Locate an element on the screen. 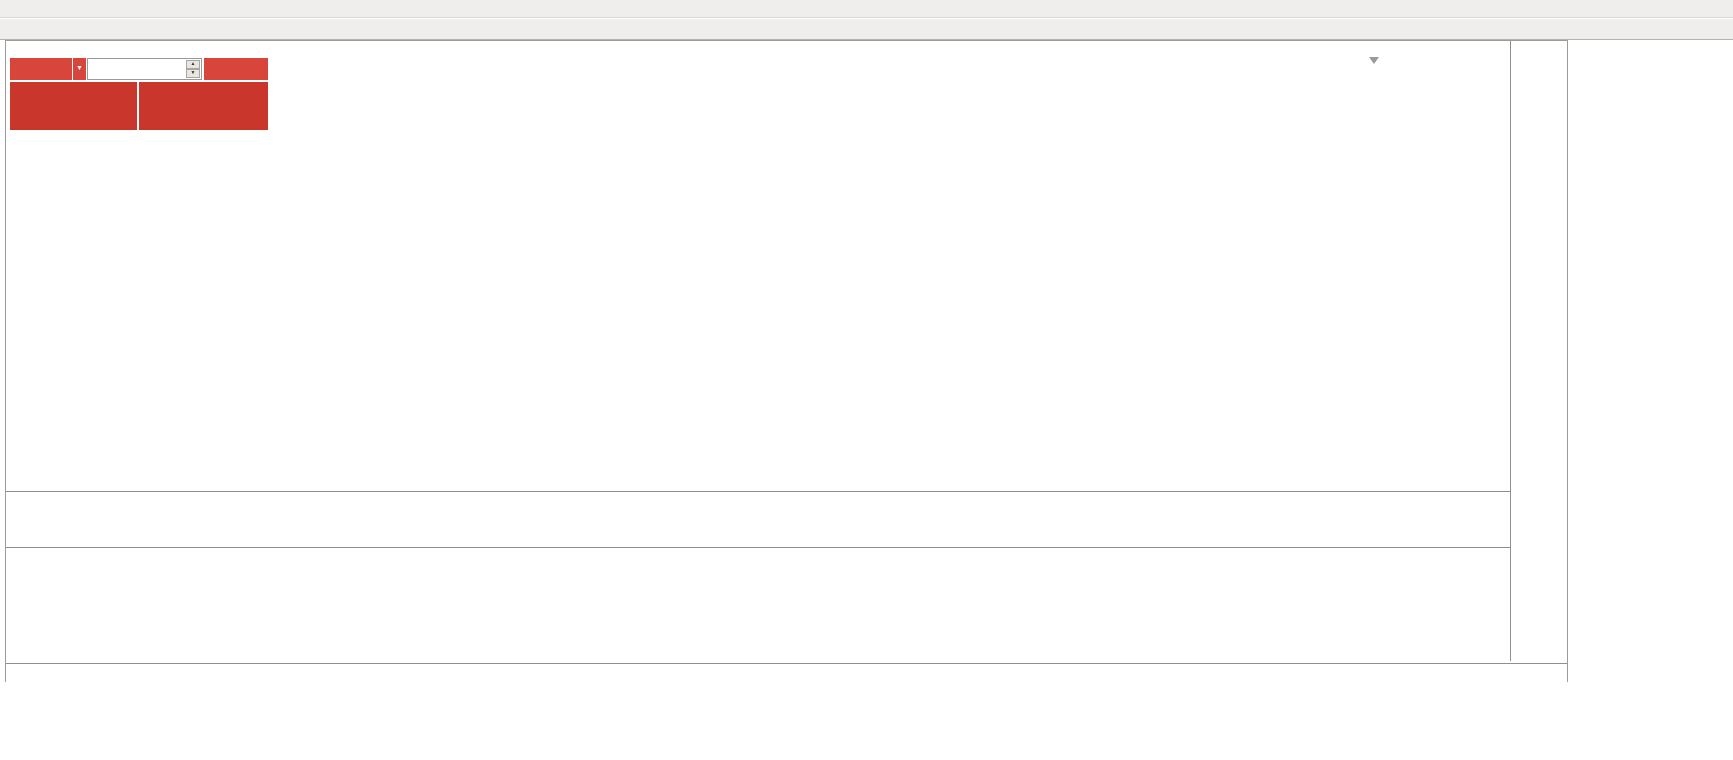 This screenshot has height=760, width=1733. one-click-trading-panel: ▼ ▲ ▼ is located at coordinates (139, 94).